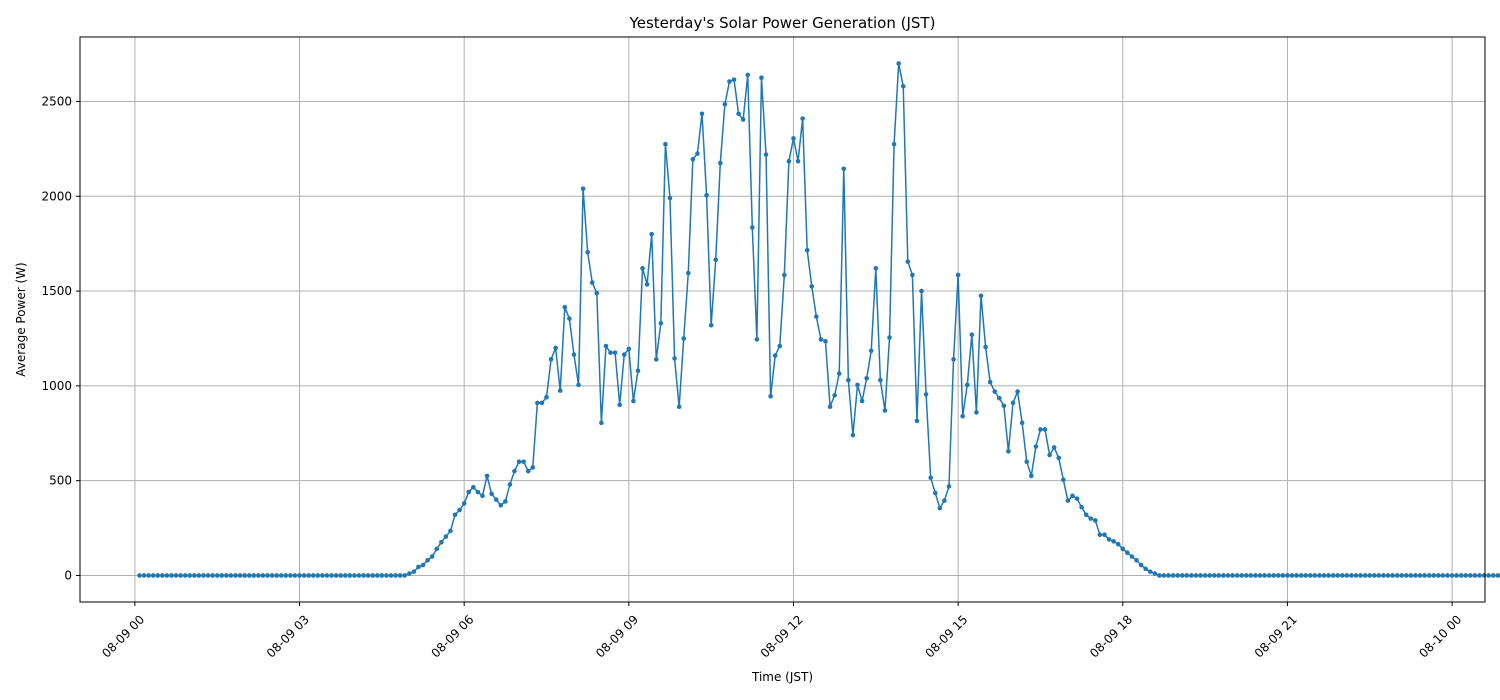 This screenshot has height=700, width=1500. Describe the element at coordinates (782, 636) in the screenshot. I see `x-tick-label: 08-09 12` at that location.